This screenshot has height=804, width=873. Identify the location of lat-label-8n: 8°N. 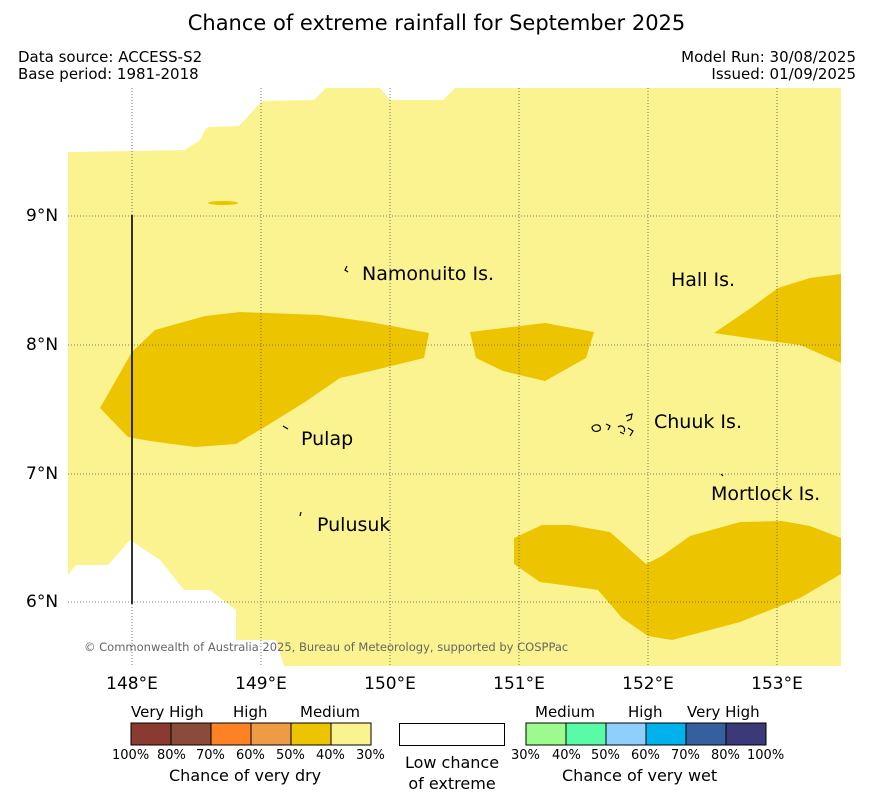
(42, 345).